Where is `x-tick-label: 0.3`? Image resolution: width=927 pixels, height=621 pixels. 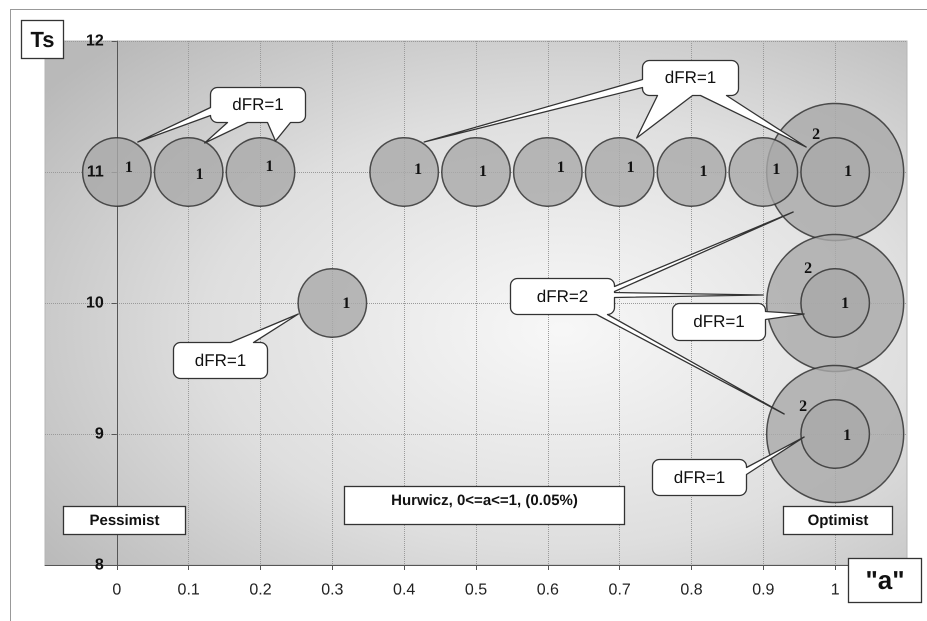 x-tick-label: 0.3 is located at coordinates (332, 590).